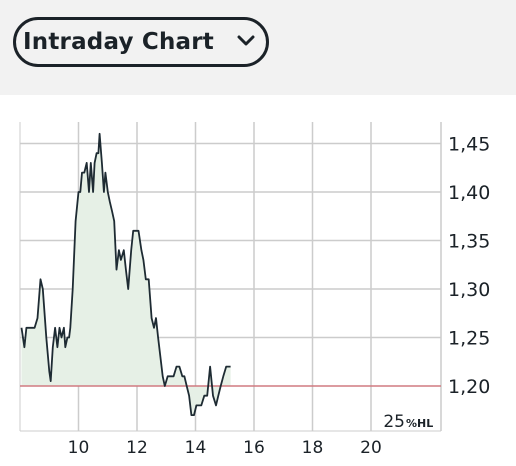  I want to click on y-tick-label: 1,45, so click(469, 145).